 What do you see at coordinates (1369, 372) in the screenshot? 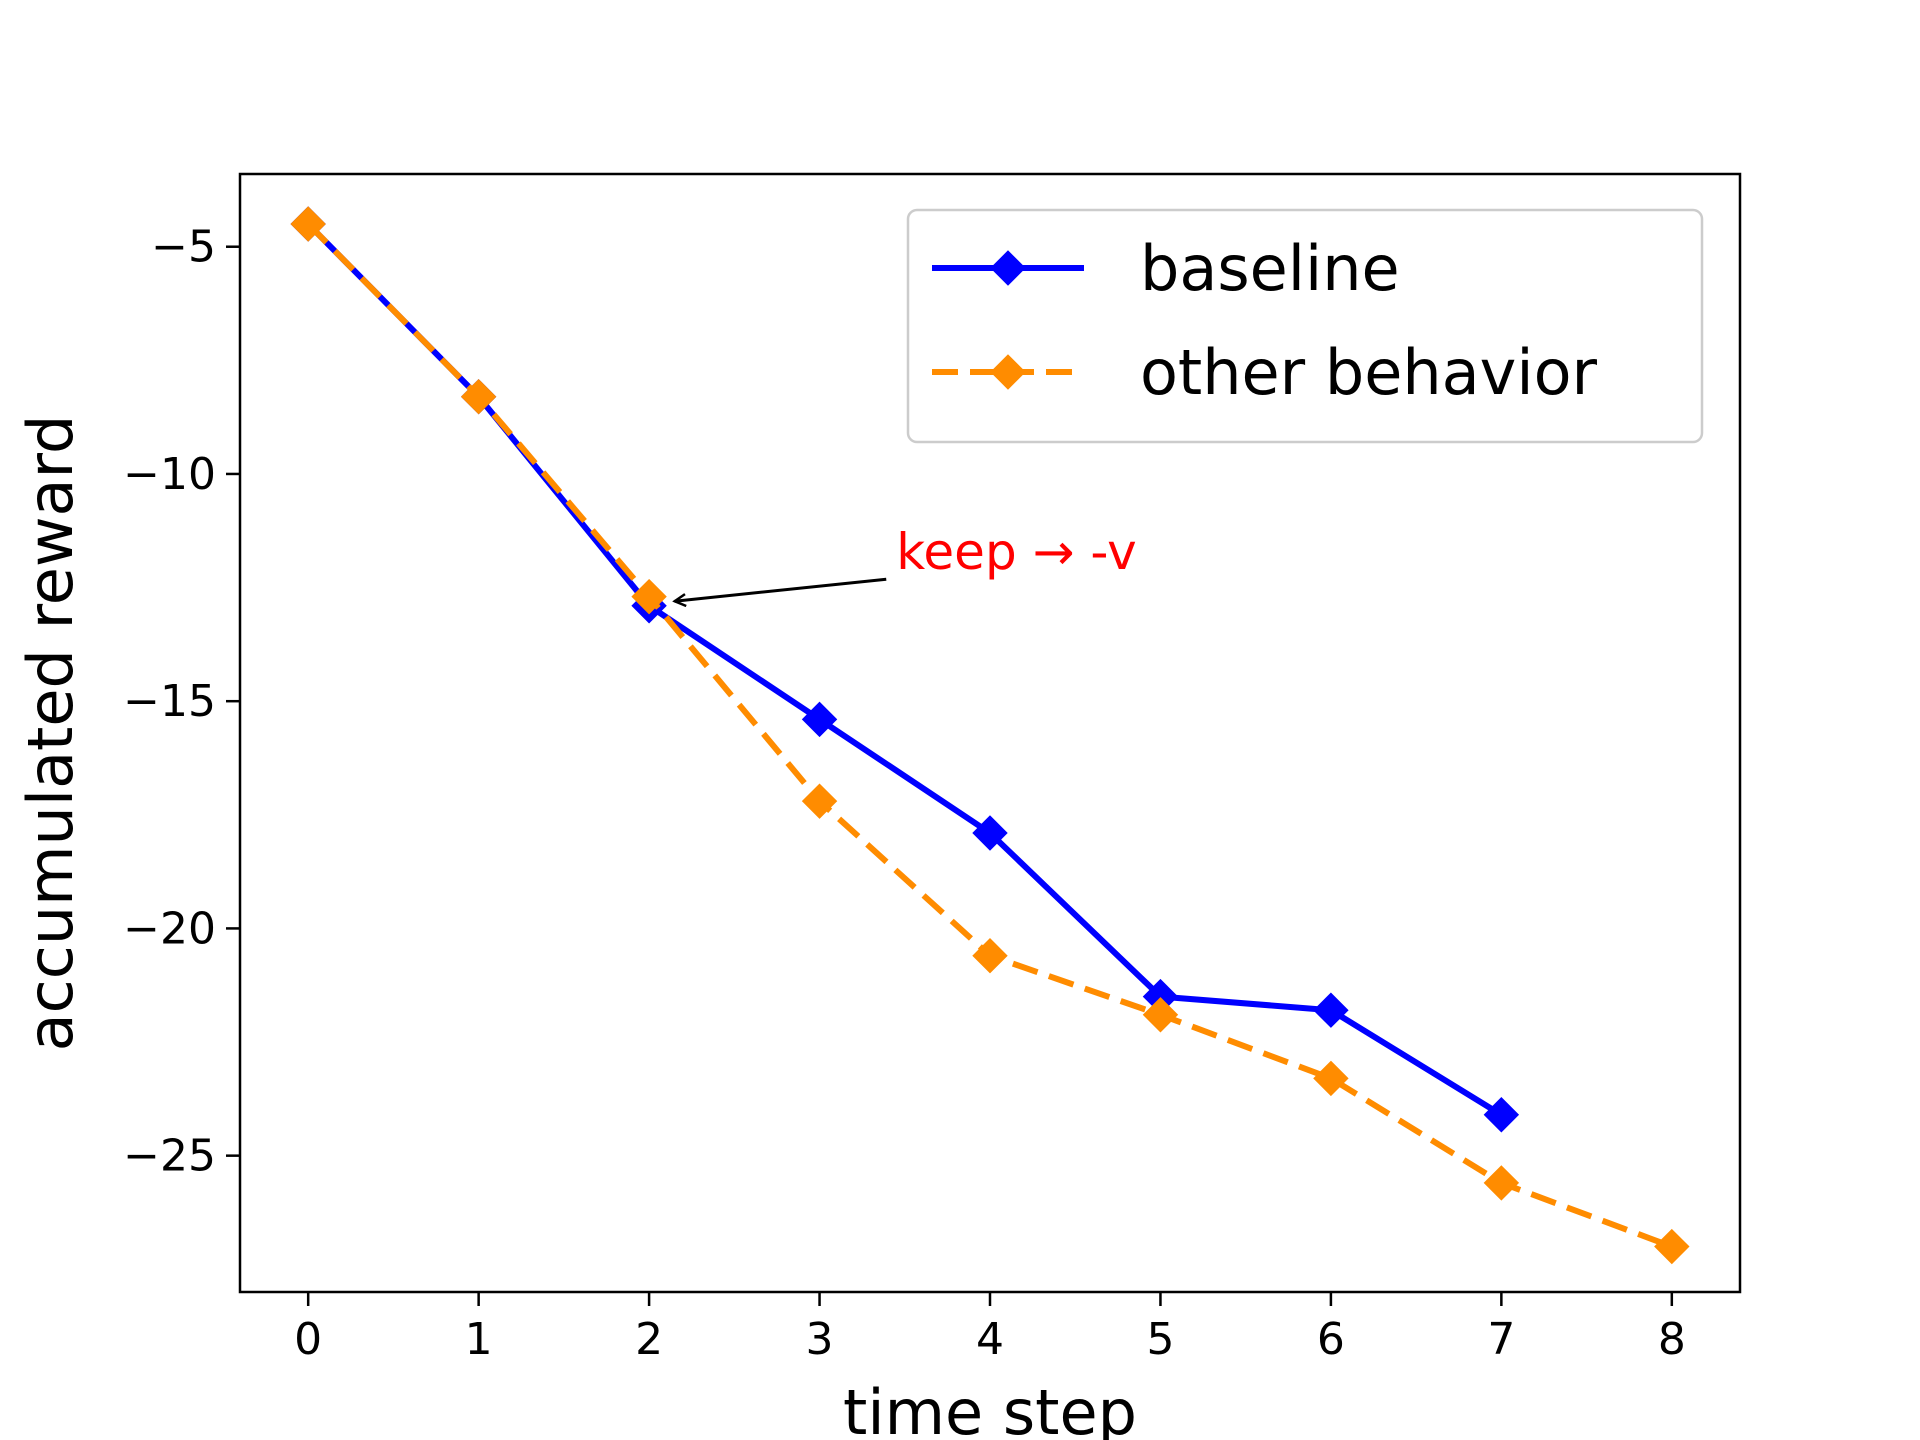
I see `legend-label: other behavior` at bounding box center [1369, 372].